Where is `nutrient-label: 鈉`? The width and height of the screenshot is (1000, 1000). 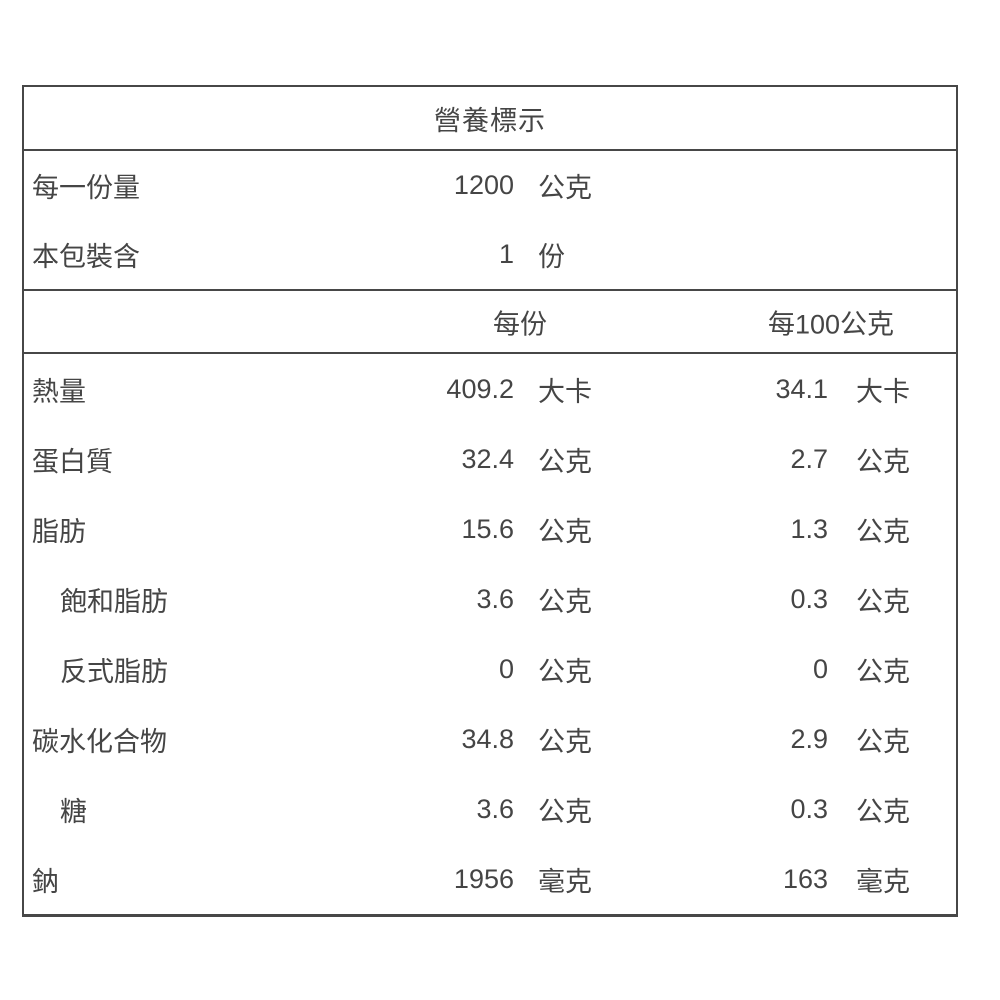
nutrient-label: 鈉 is located at coordinates (45, 881).